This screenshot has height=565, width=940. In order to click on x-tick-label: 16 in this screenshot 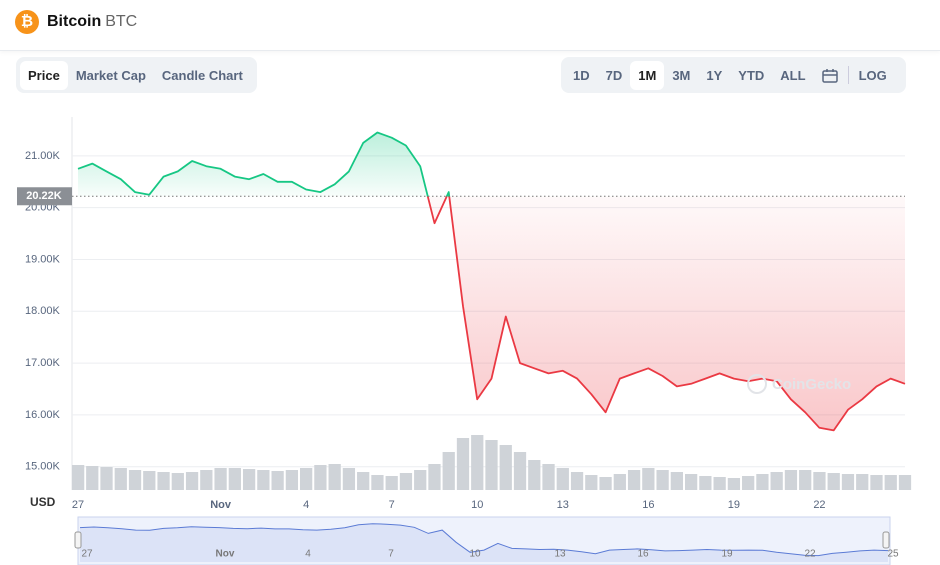, I will do `click(648, 505)`.